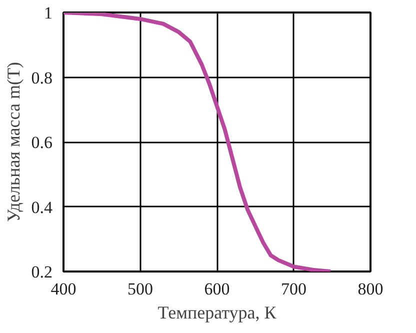 This screenshot has height=333, width=416. Describe the element at coordinates (41, 78) in the screenshot. I see `y-tick-label: 0.8` at that location.